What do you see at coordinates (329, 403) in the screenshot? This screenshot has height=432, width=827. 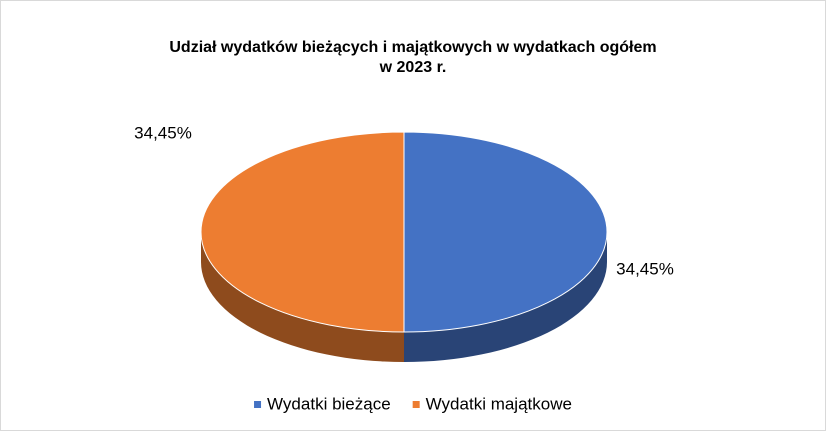 I see `legend-label: Wydatki bieżące` at bounding box center [329, 403].